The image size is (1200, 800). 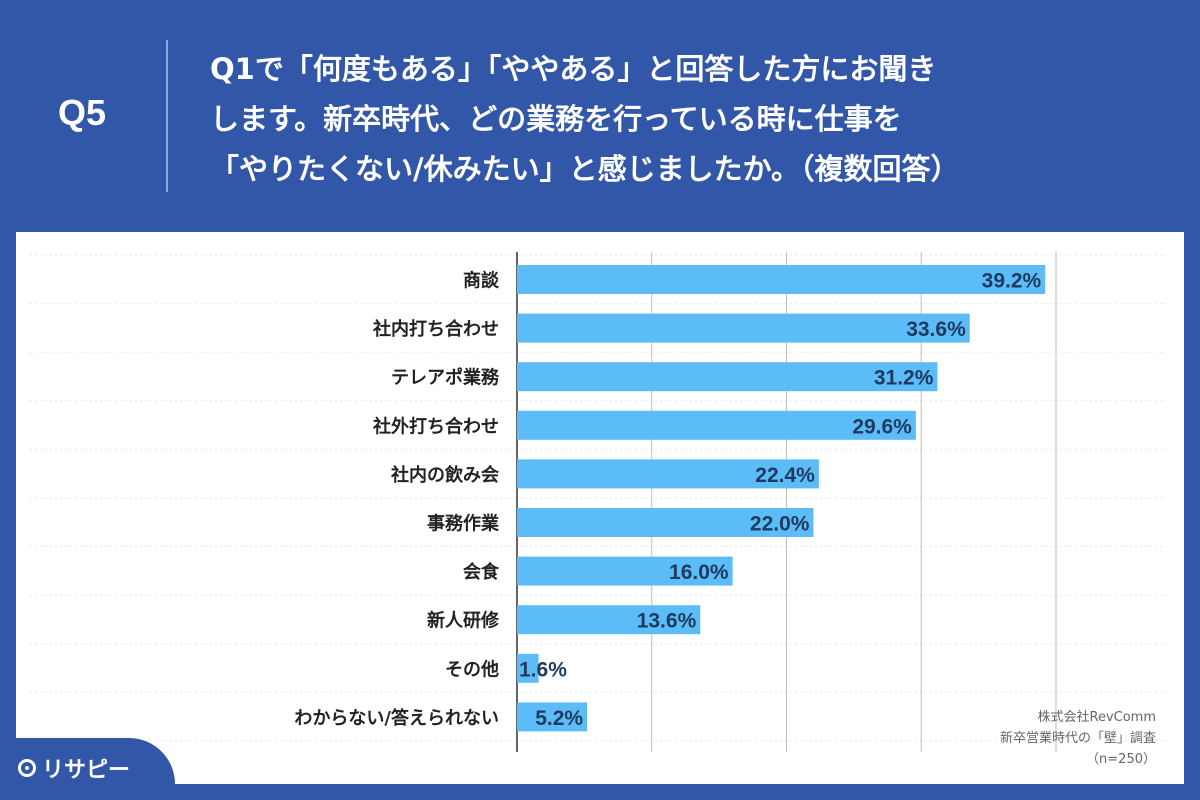 I want to click on value-label: 22.0%, so click(x=780, y=524).